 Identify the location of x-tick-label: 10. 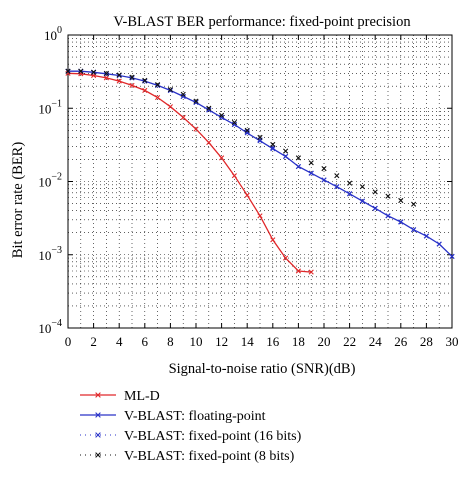
(196, 341).